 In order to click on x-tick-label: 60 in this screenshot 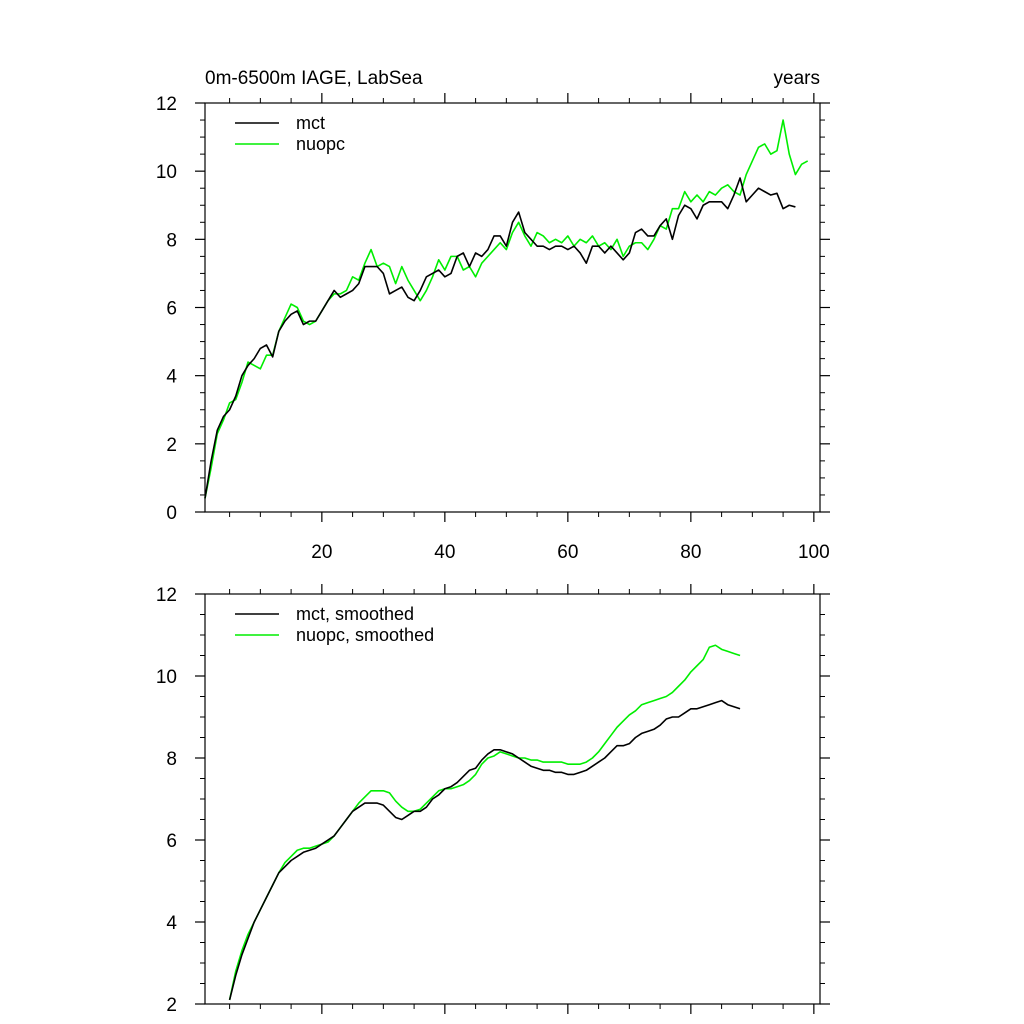, I will do `click(567, 552)`.